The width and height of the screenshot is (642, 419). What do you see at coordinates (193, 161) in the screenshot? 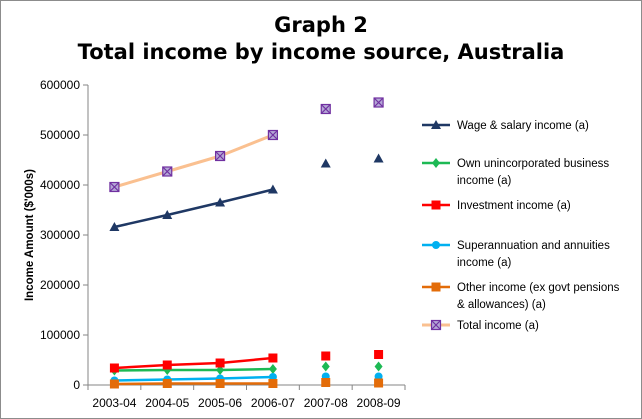
I see `series-5-line` at bounding box center [193, 161].